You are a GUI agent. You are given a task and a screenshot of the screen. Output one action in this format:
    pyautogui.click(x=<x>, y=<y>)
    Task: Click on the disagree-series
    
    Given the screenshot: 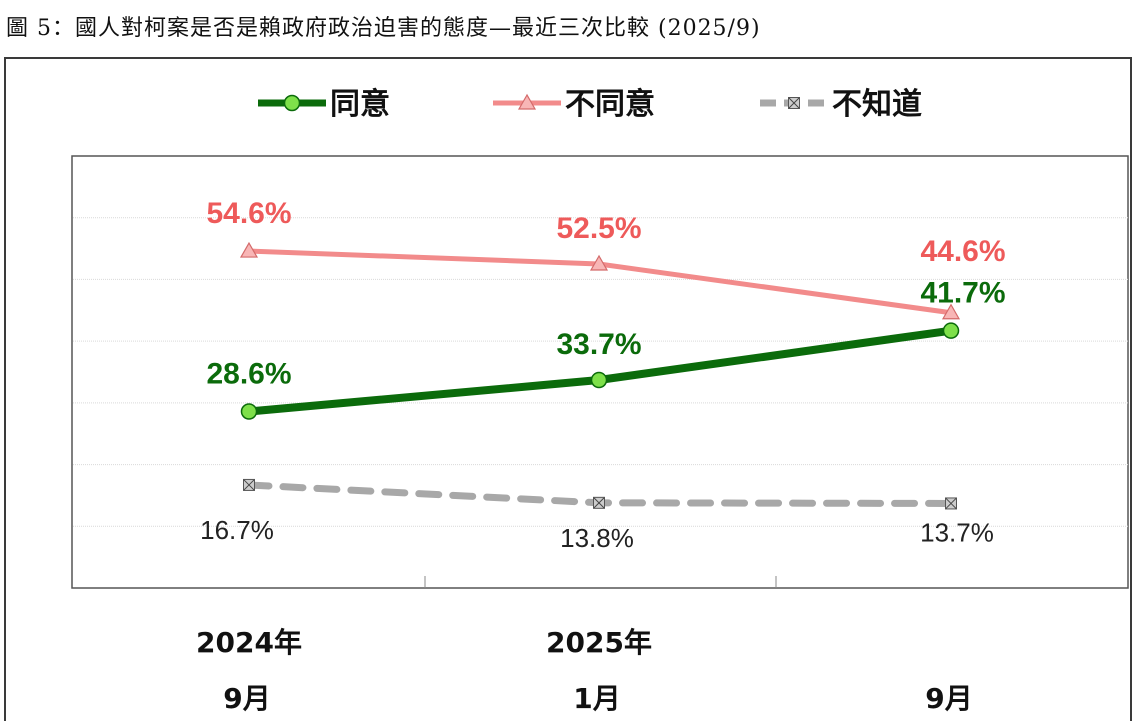 What is the action you would take?
    pyautogui.click(x=600, y=280)
    